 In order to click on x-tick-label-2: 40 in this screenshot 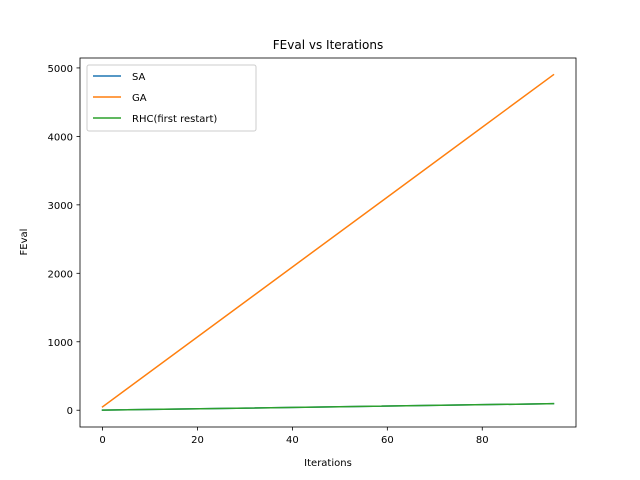, I will do `click(292, 440)`.